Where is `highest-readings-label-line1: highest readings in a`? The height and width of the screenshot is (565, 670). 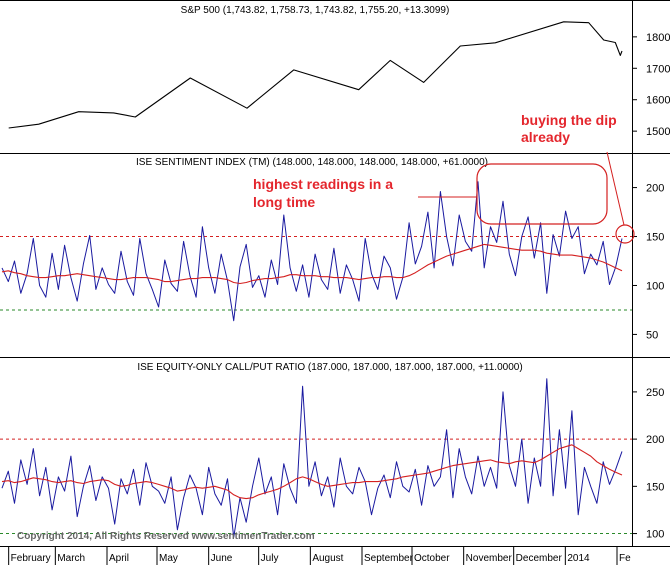 highest-readings-label-line1: highest readings in a is located at coordinates (323, 184).